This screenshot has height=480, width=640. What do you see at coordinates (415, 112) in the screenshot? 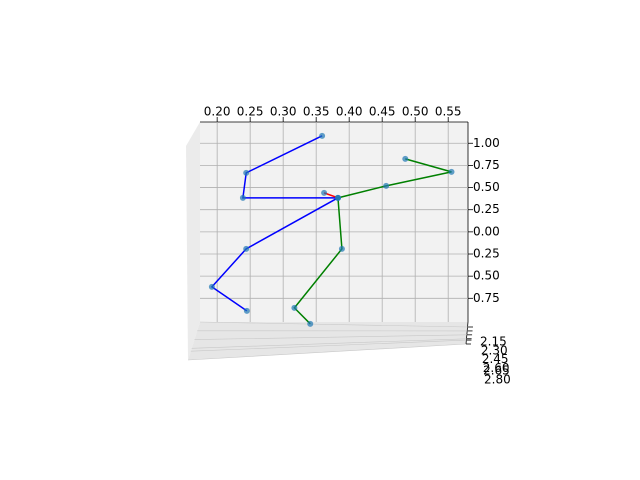
I see `x-tick-label: 0.50` at bounding box center [415, 112].